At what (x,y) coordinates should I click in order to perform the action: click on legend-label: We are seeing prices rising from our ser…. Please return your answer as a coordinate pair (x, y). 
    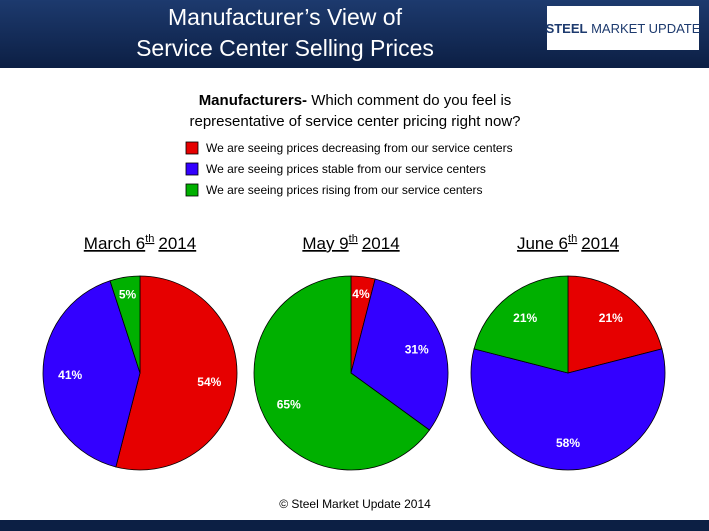
    Looking at the image, I should click on (344, 190).